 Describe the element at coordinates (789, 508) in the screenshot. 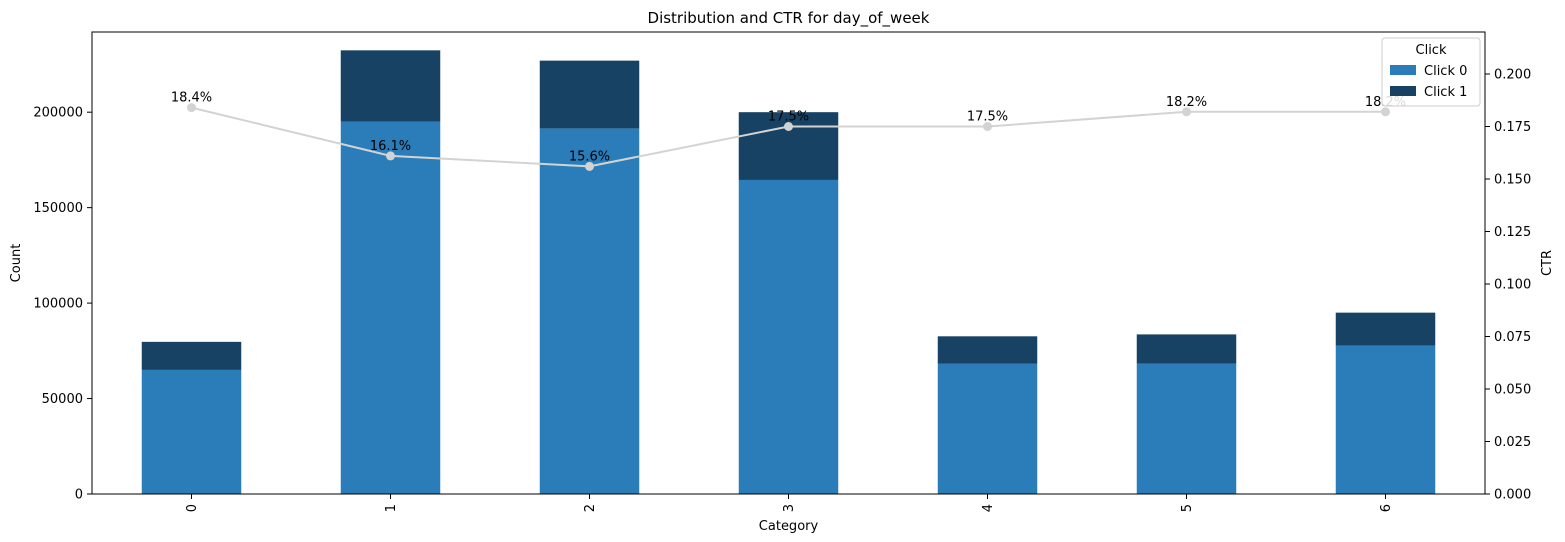

I see `x-tick-label: 3` at that location.